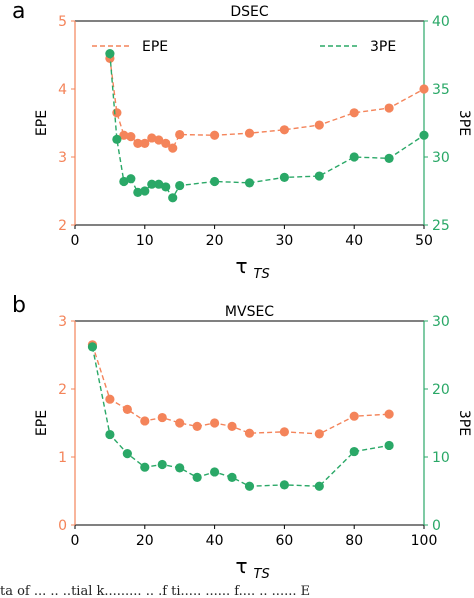 The image size is (474, 598). I want to click on x-tick-label: 50, so click(424, 241).